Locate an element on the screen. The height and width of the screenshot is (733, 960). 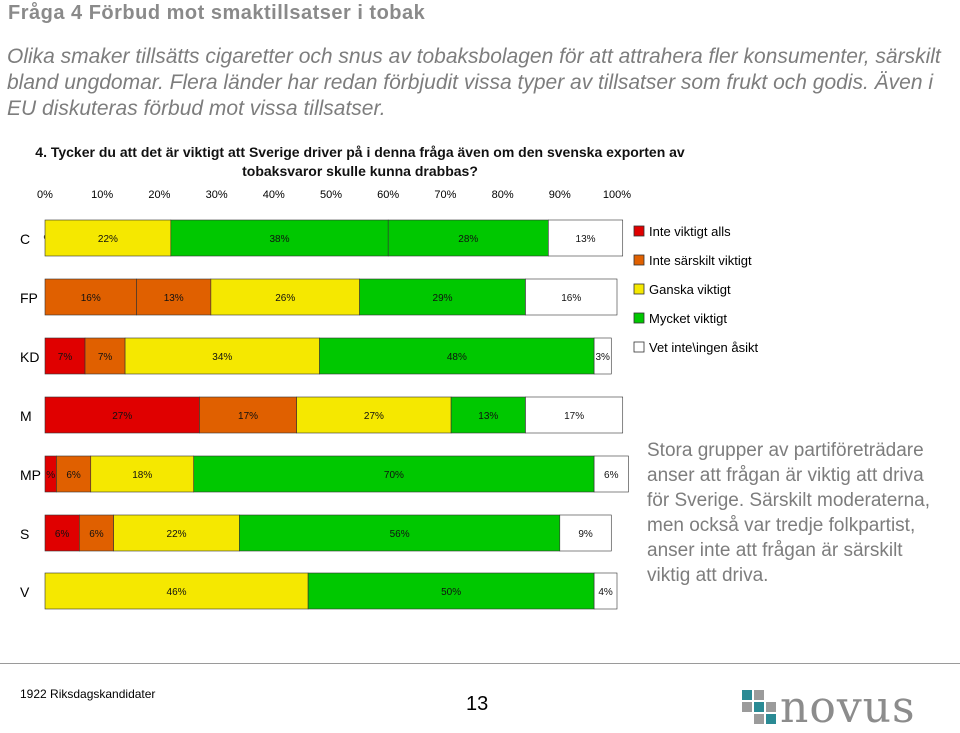
data-label: 38% is located at coordinates (280, 239).